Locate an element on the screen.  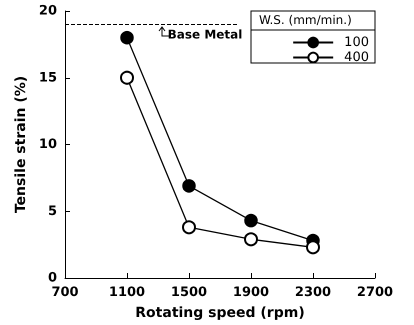
y-axis-title: Tensile strain (%) is located at coordinates (21, 145).